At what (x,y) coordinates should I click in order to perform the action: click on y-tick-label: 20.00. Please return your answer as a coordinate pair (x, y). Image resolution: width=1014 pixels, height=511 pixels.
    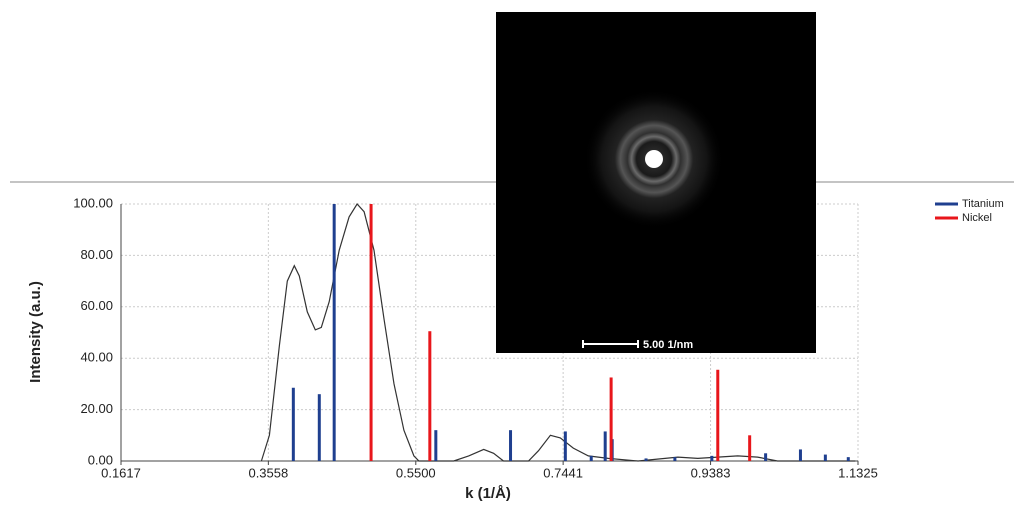
    Looking at the image, I should click on (96, 408).